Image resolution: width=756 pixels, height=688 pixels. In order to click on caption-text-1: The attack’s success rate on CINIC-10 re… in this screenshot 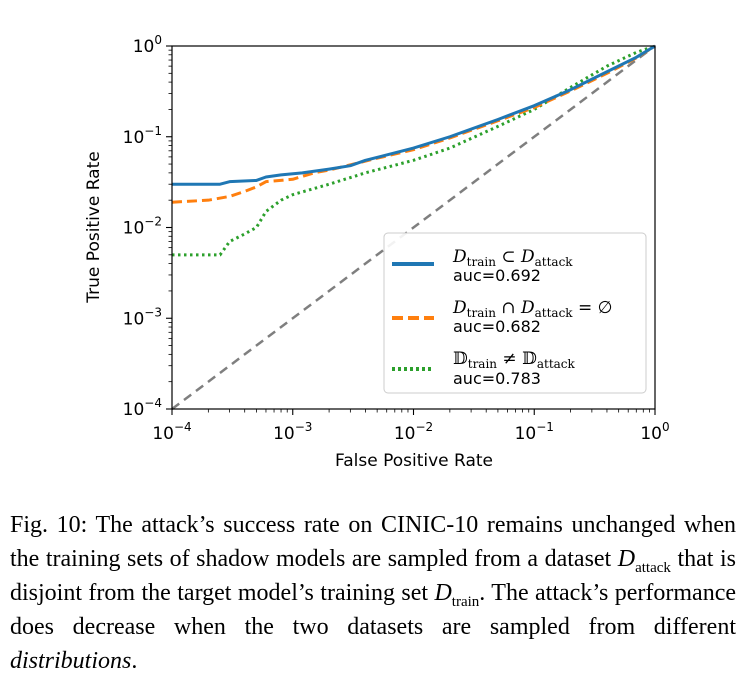, I will do `click(373, 542)`.